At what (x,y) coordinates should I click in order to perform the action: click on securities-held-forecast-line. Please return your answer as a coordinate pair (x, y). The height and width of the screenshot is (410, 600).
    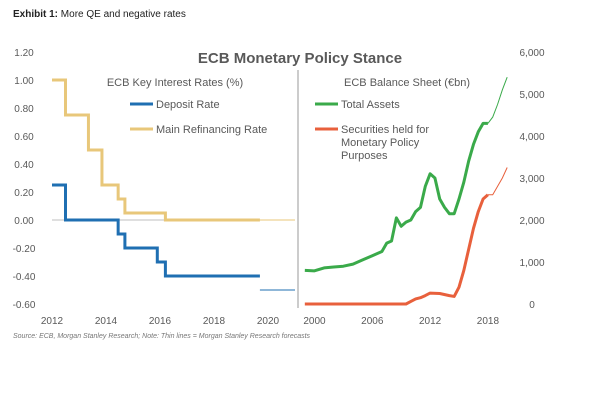
    Looking at the image, I should click on (497, 181).